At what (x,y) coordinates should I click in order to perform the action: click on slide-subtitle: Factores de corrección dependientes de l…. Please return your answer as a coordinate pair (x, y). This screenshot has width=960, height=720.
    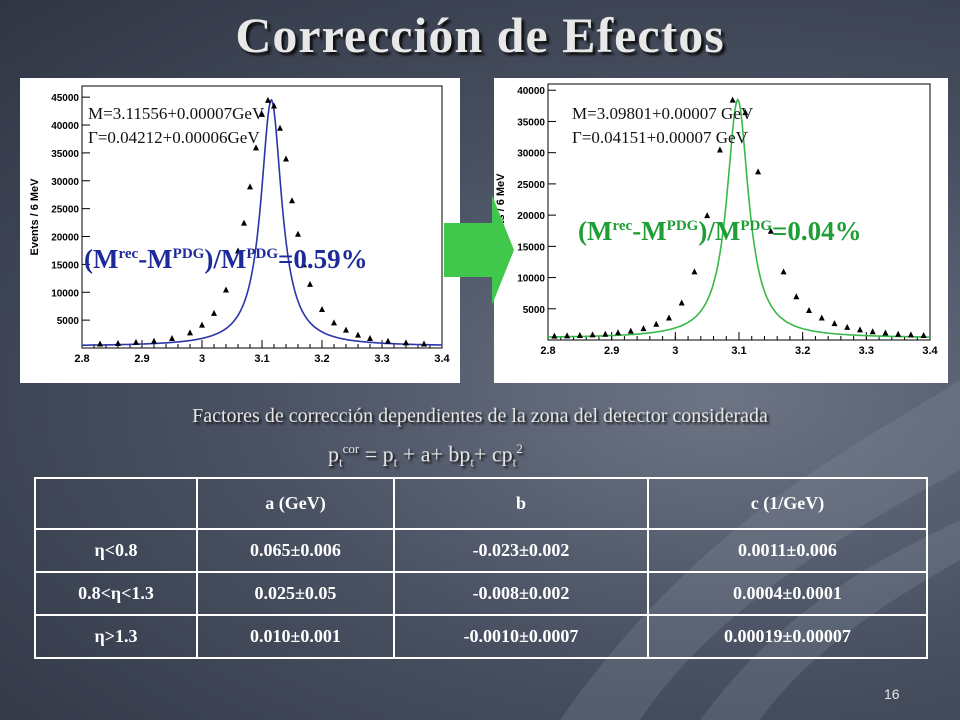
    Looking at the image, I should click on (480, 416).